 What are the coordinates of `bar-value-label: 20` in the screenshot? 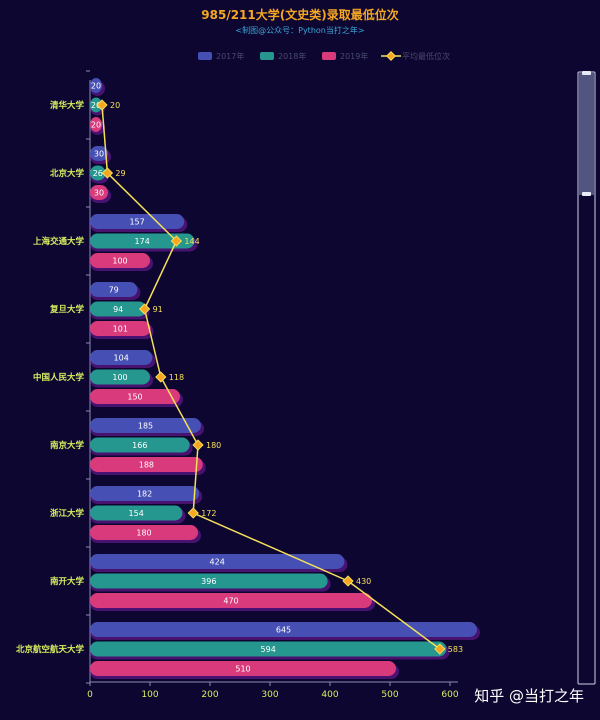 It's located at (96, 105).